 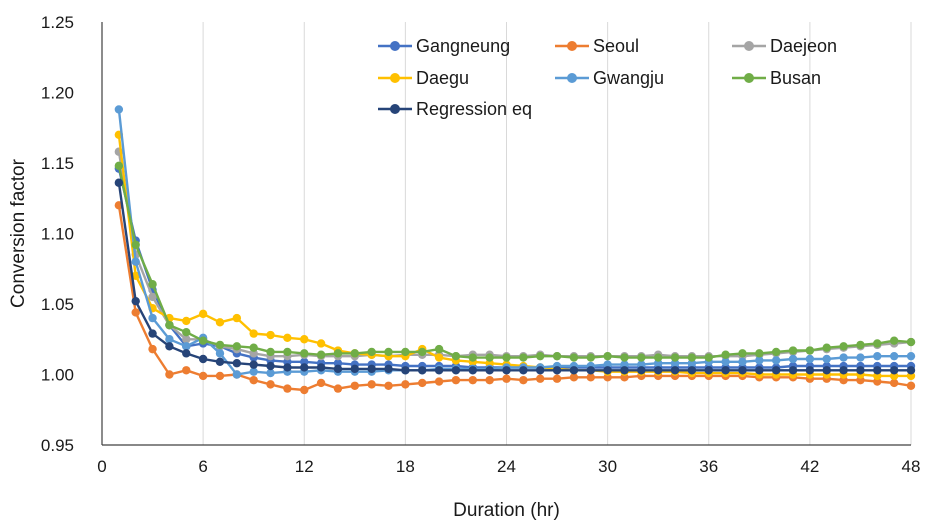 I want to click on y-tick-label: 1.20, so click(x=57, y=93).